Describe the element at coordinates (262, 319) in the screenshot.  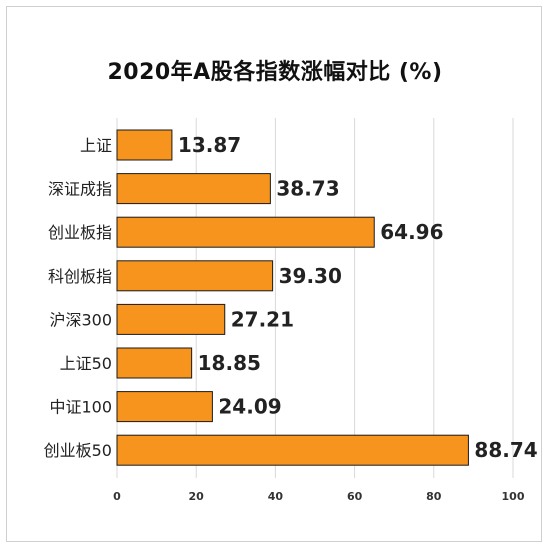
I see `value-label: 27.21` at that location.